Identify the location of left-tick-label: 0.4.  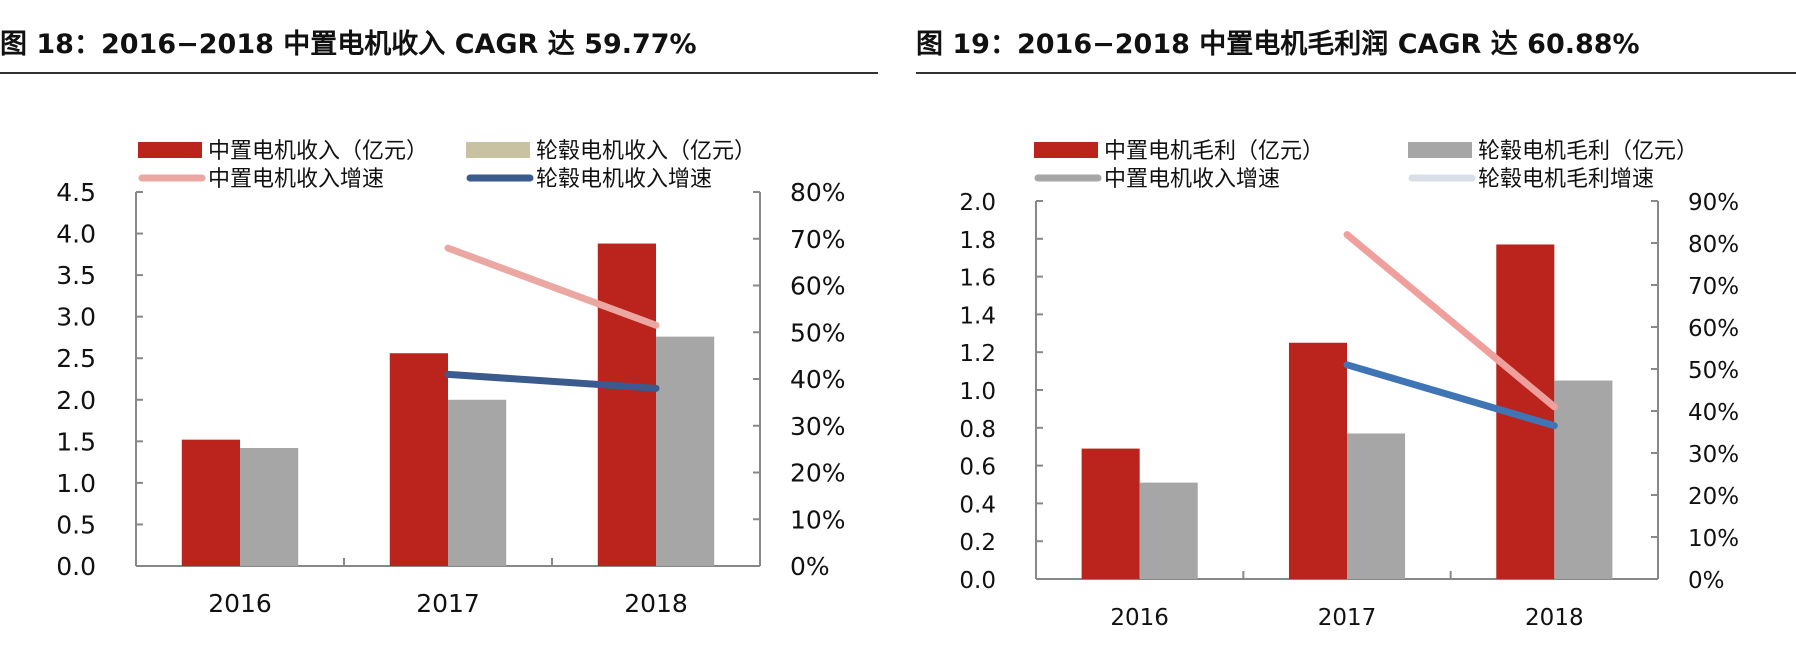
(977, 505).